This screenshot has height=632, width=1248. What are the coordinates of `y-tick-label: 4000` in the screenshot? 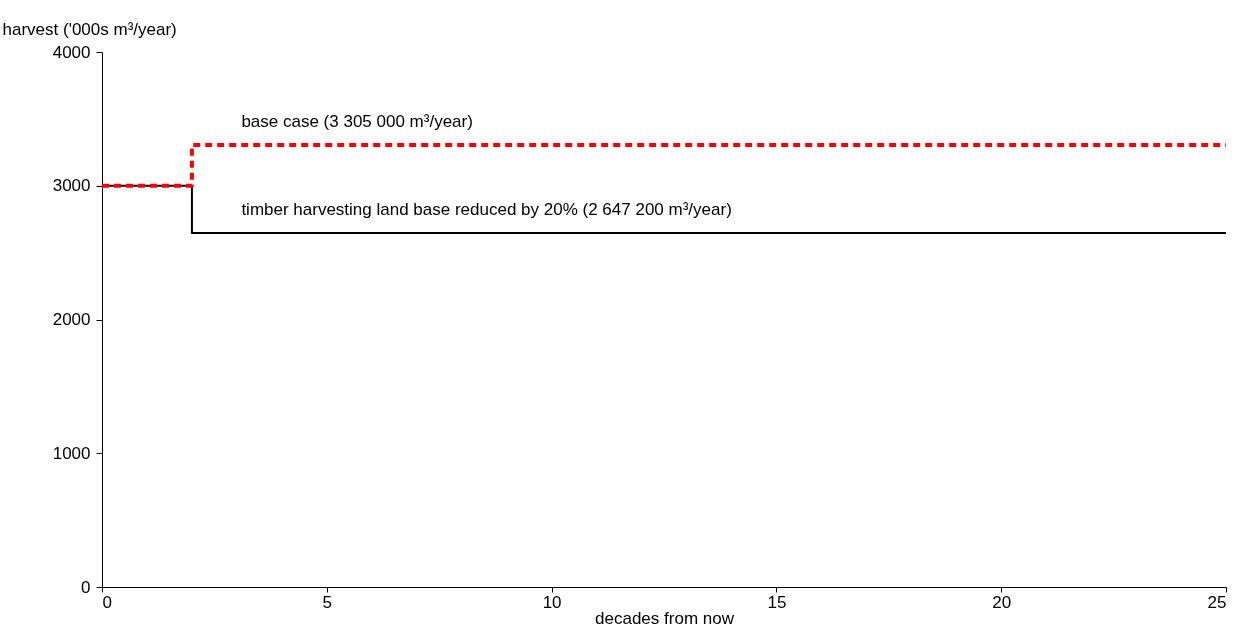 It's located at (71, 52).